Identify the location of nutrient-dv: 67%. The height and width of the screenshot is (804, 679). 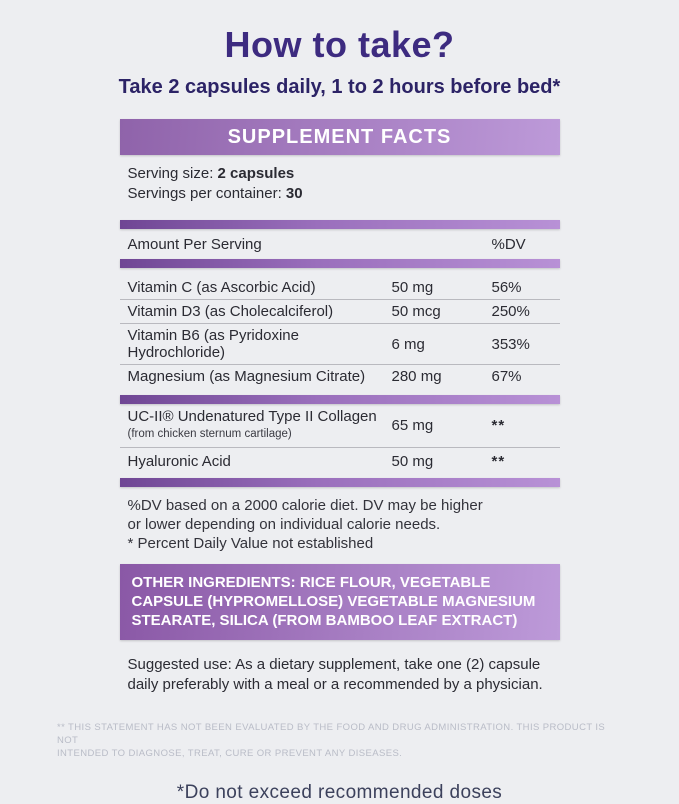
(506, 376).